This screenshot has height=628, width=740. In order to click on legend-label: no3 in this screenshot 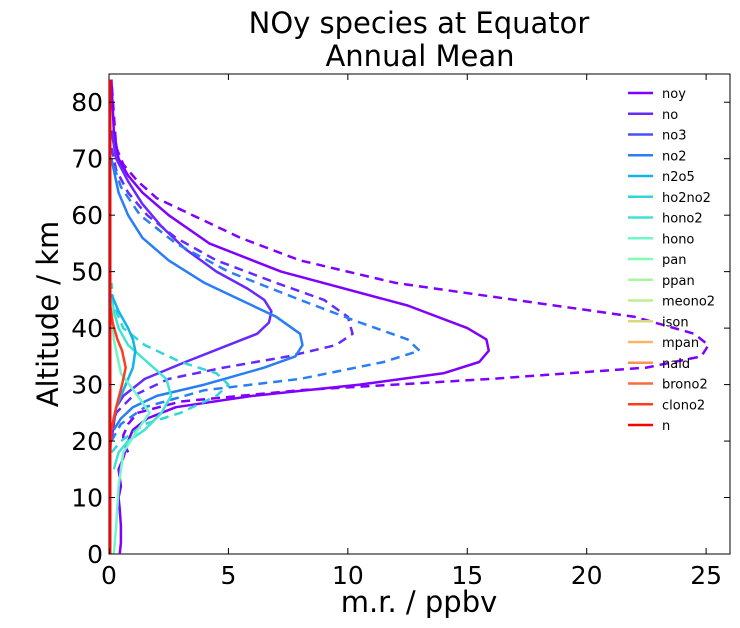, I will do `click(674, 136)`.